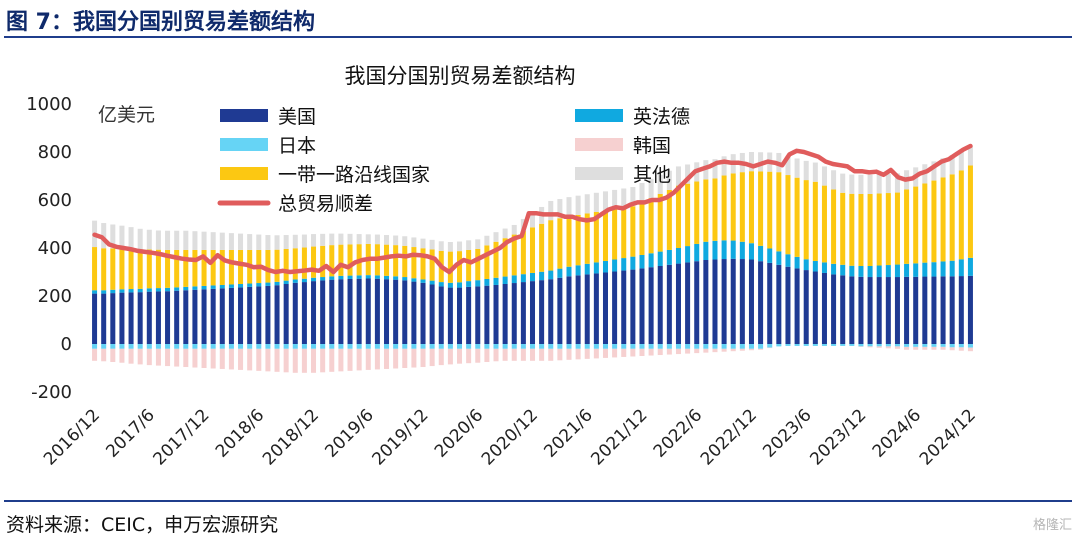 This screenshot has width=1080, height=542. I want to click on y-tick-label: 400, so click(55, 248).